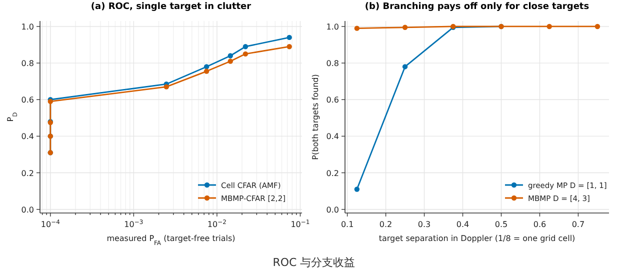  Describe the element at coordinates (171, 240) in the screenshot. I see `x-axis-title: measured P$_{FA}$ (target-free trials)` at that location.